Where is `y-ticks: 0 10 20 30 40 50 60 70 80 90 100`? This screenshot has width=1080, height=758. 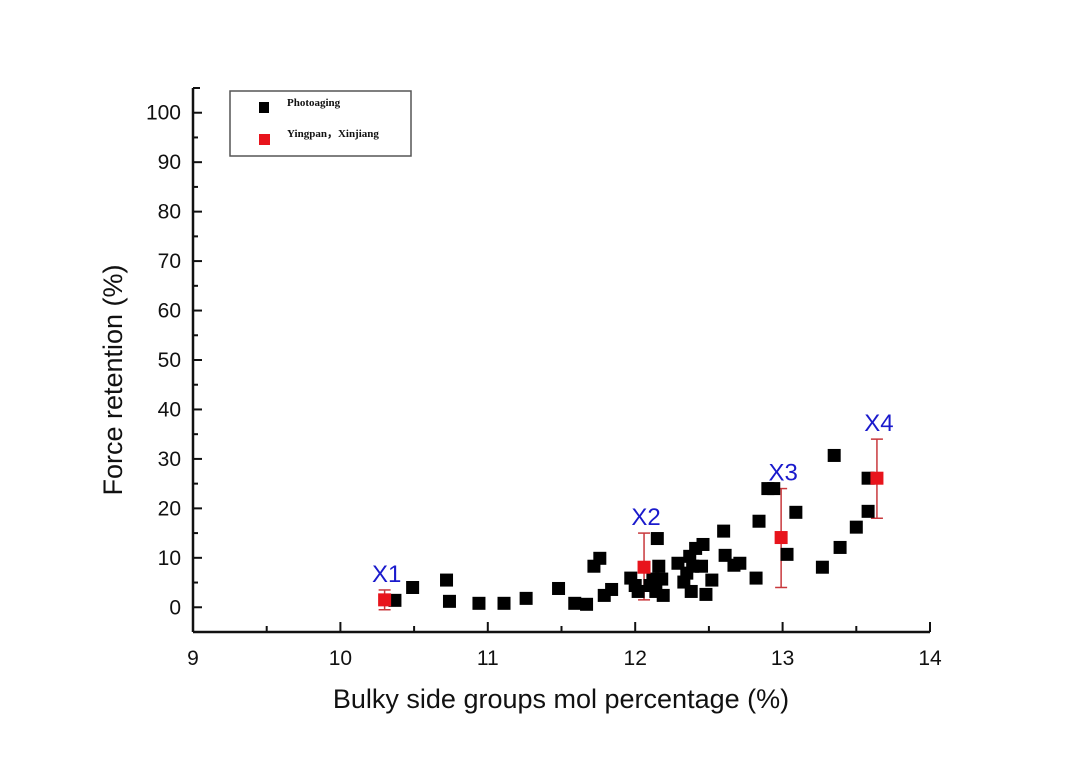
y-ticks: 0 10 20 30 40 50 60 70 80 90 100 is located at coordinates (174, 360).